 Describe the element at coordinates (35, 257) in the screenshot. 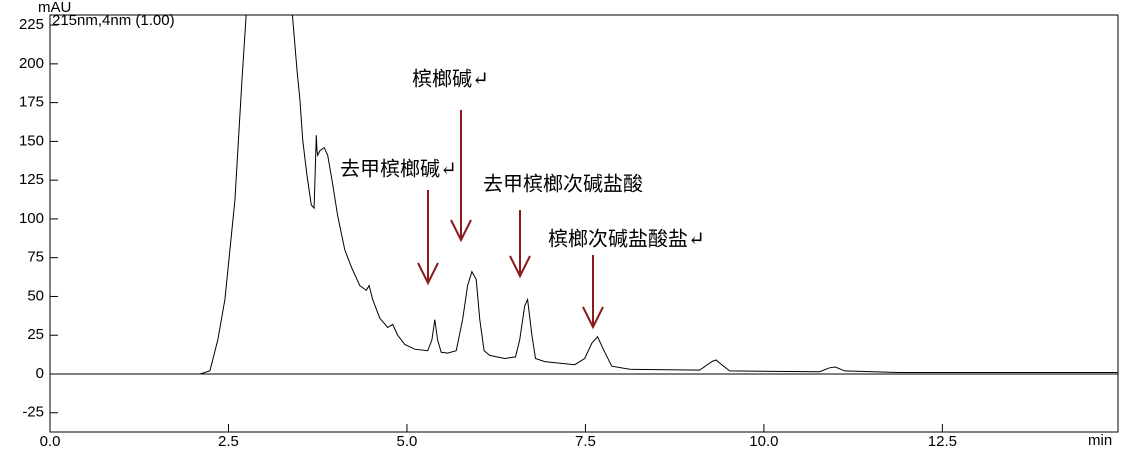

I see `y-tick-label: 75` at that location.